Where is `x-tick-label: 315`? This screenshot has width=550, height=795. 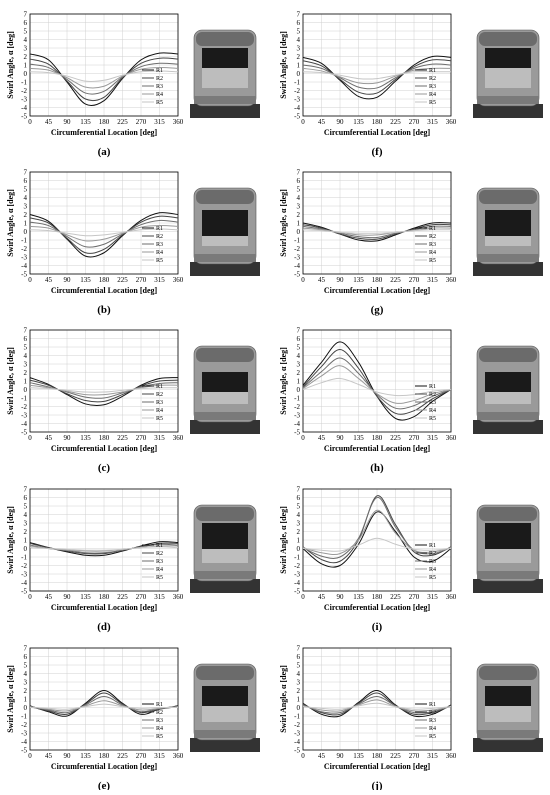
x-tick-label: 315 is located at coordinates (159, 438).